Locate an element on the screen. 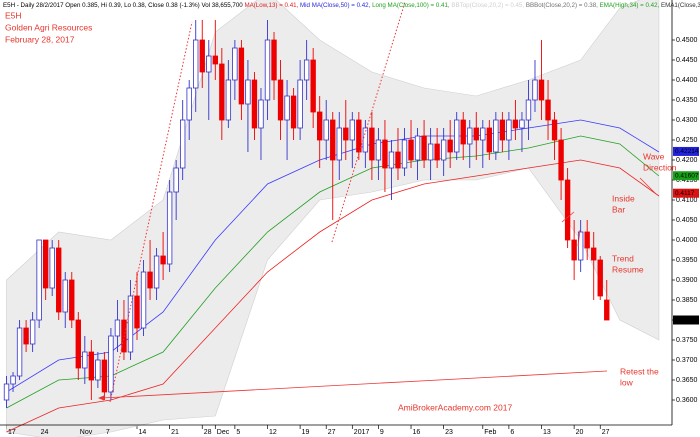 The width and height of the screenshot is (700, 437). x-tick-label: 6 is located at coordinates (512, 432).